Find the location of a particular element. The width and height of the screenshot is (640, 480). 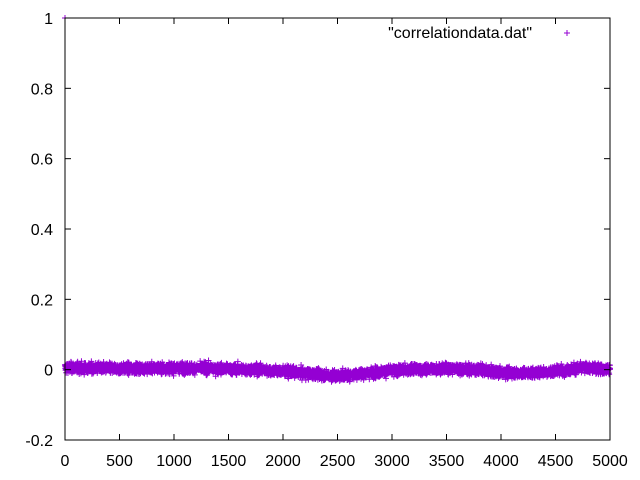

legend-marker is located at coordinates (567, 33).